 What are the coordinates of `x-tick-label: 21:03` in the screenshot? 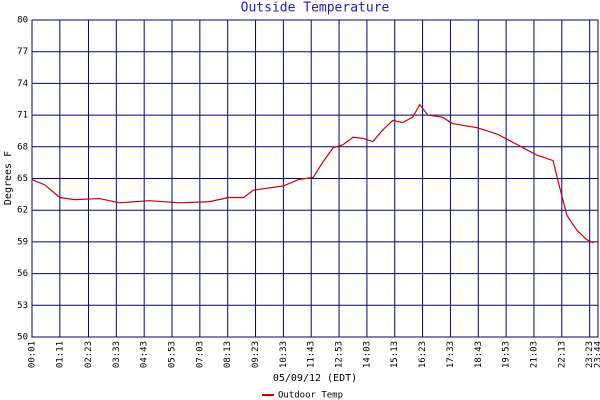 It's located at (534, 354).